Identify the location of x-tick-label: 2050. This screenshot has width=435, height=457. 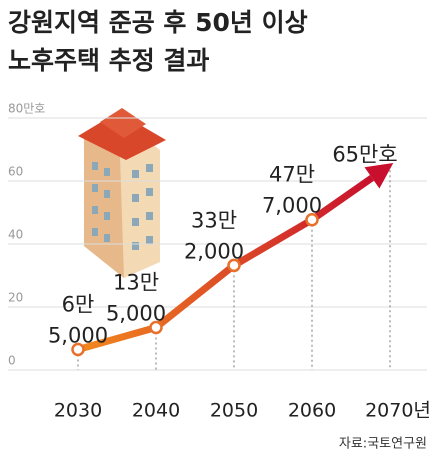
(234, 411).